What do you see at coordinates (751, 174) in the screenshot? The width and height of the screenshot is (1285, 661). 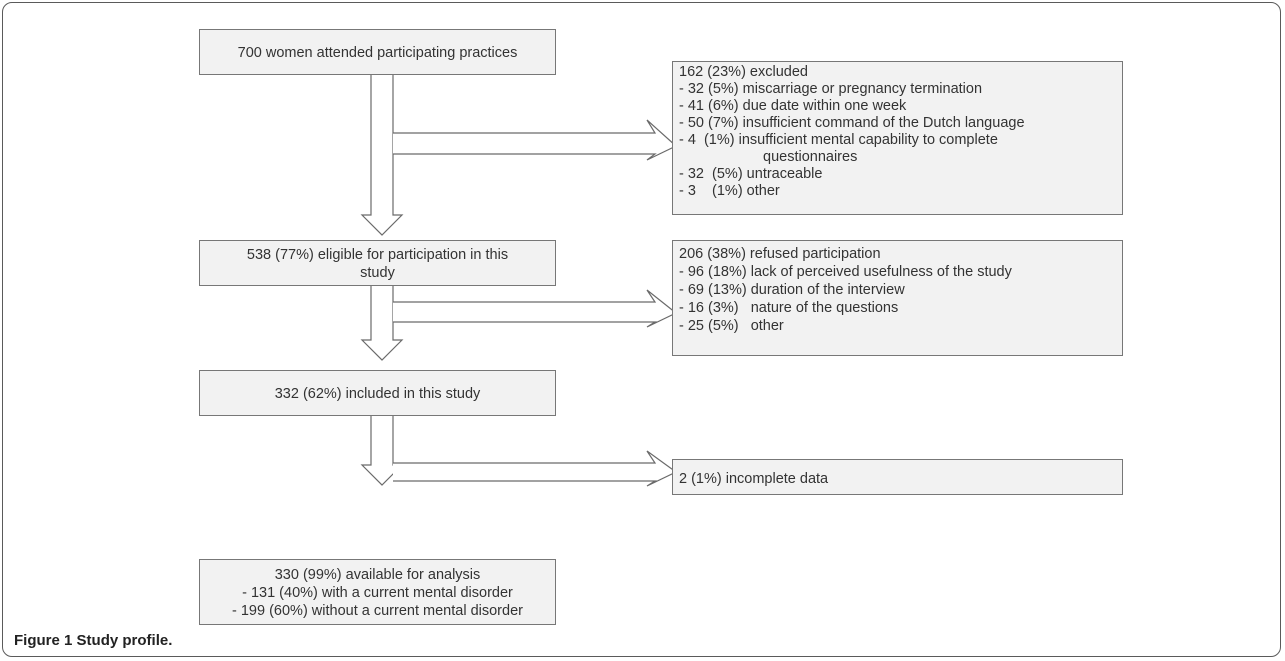 I see `excluded-item: - 32 (5%) untraceable` at bounding box center [751, 174].